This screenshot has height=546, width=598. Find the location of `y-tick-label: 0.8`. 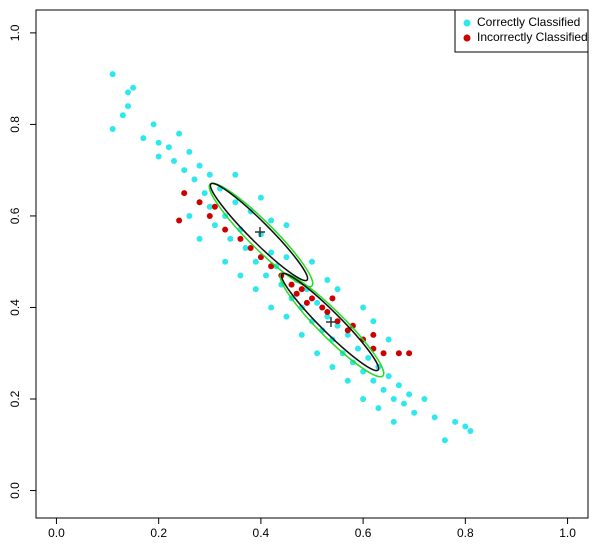

y-tick-label: 0.8 is located at coordinates (15, 124).